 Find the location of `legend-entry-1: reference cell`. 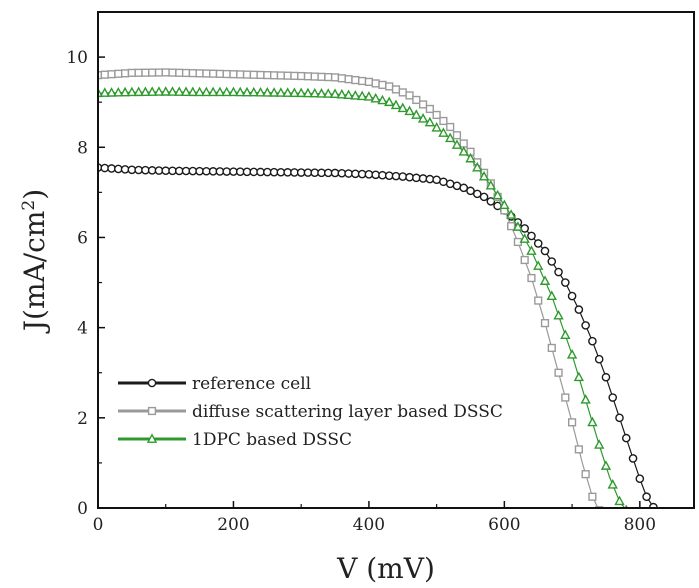

legend-entry-1: reference cell is located at coordinates (214, 384).